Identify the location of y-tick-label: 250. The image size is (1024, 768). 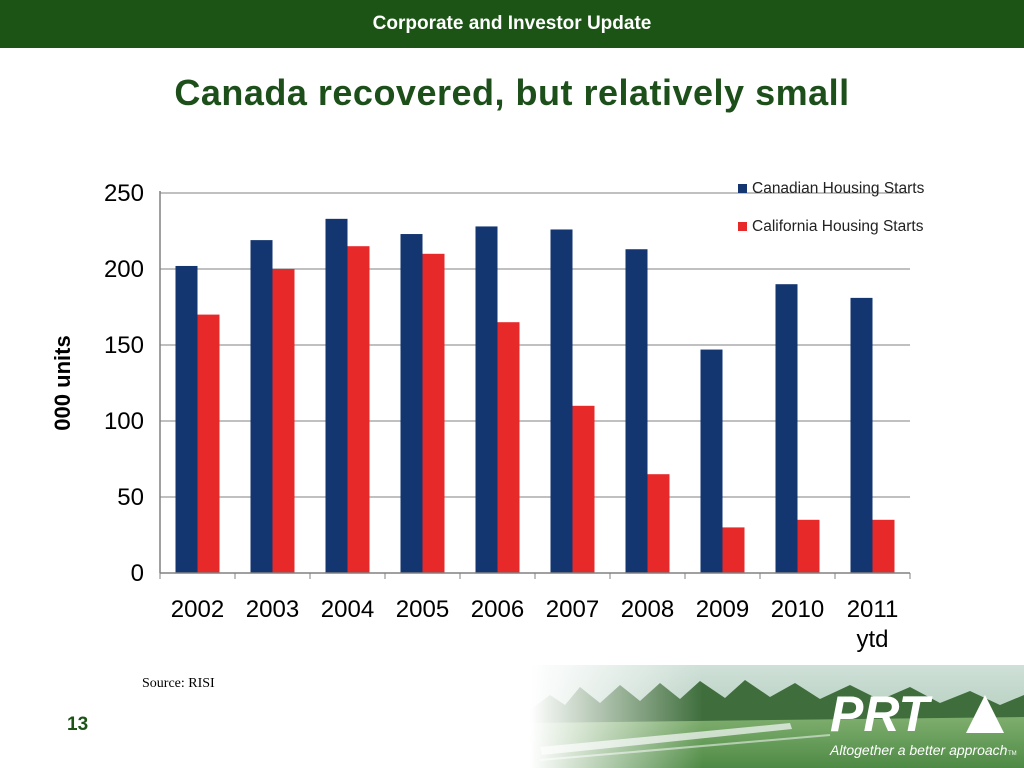
(124, 193).